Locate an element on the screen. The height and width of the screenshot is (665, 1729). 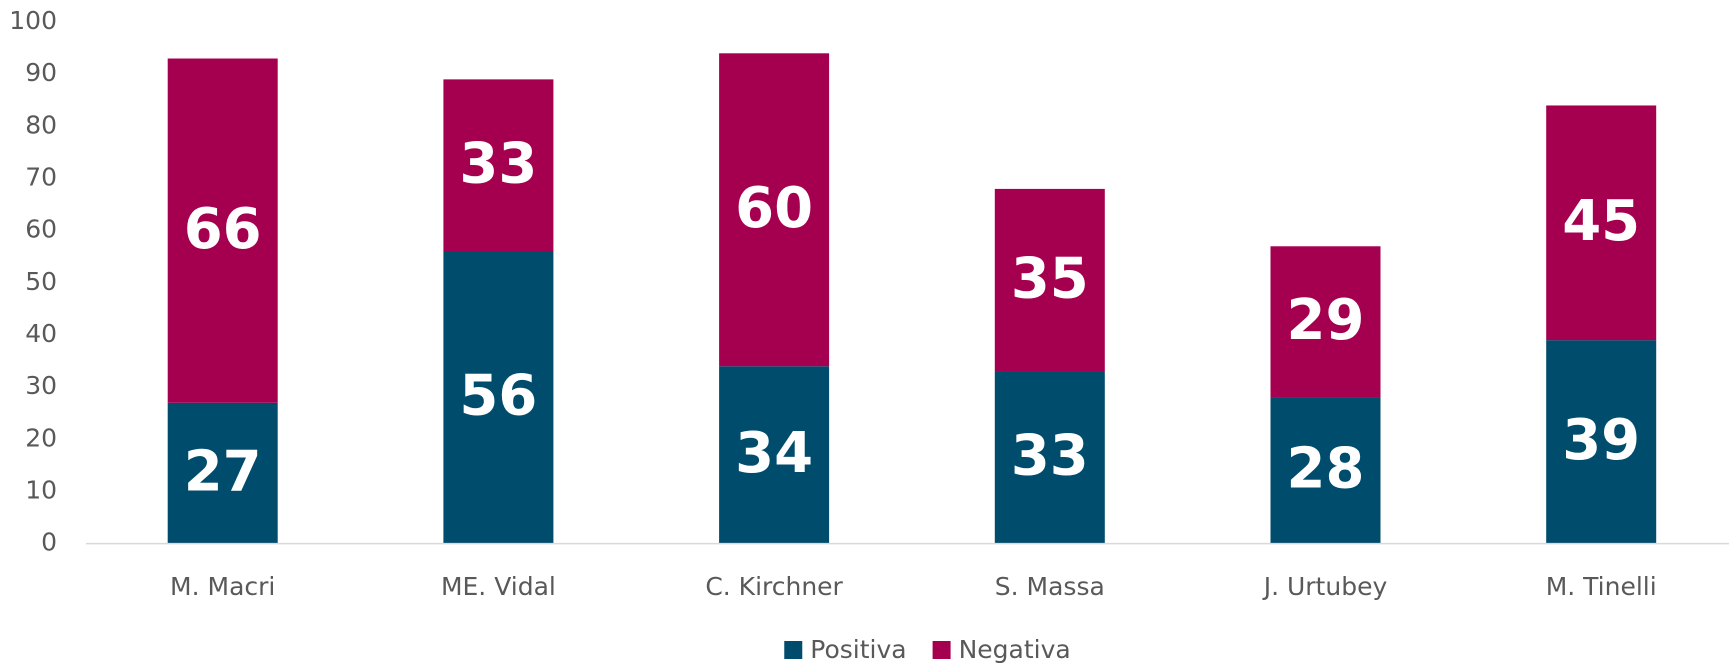
data-label: 39 is located at coordinates (1601, 440).